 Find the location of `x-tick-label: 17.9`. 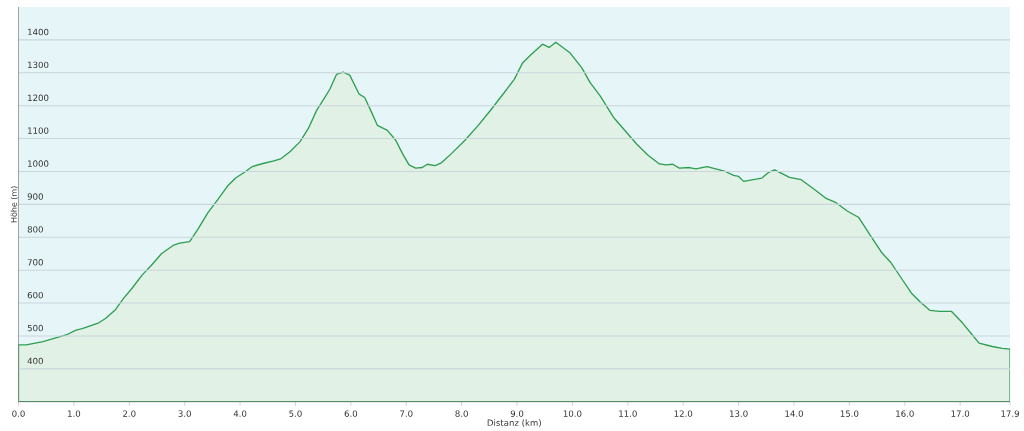

x-tick-label: 17.9 is located at coordinates (1010, 413).